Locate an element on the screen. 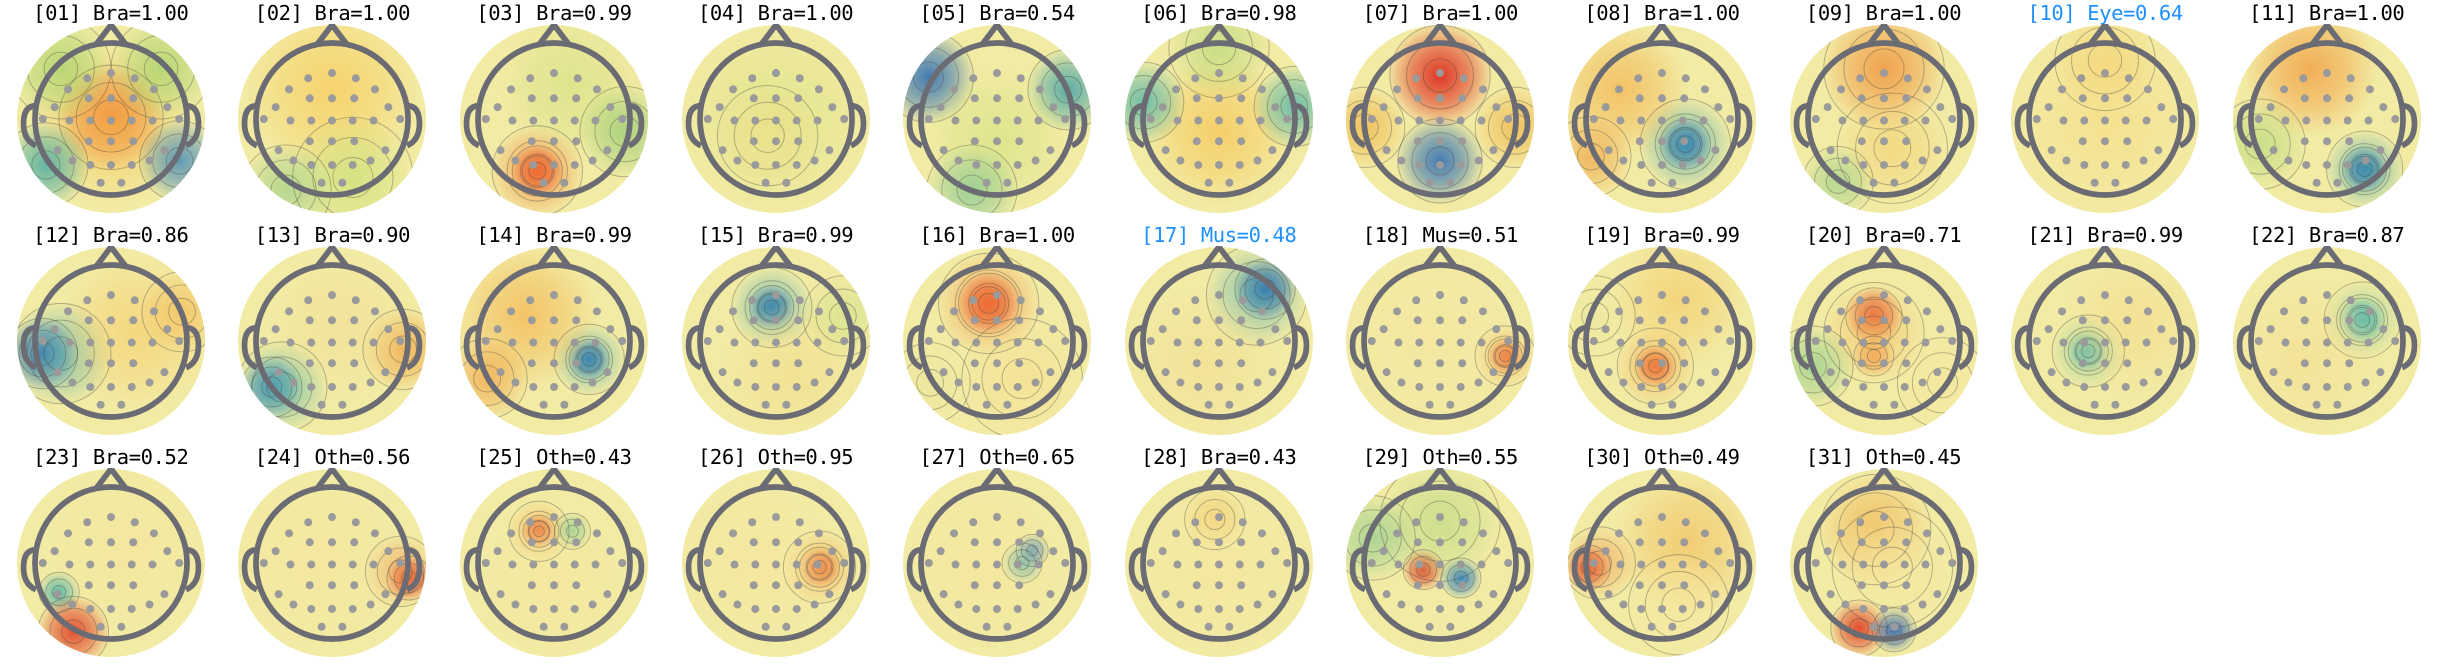  component-cell: [03] Bra=0.99 is located at coordinates (554, 111).